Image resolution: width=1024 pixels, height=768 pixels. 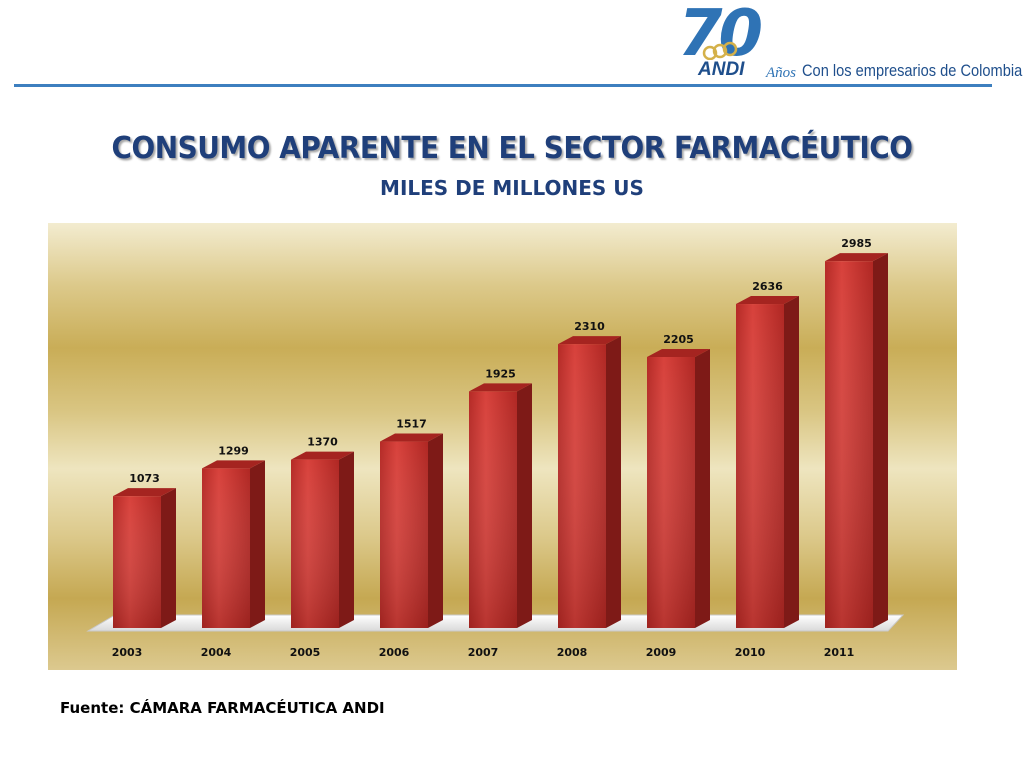 What do you see at coordinates (411, 424) in the screenshot?
I see `data-label-2006: 1517` at bounding box center [411, 424].